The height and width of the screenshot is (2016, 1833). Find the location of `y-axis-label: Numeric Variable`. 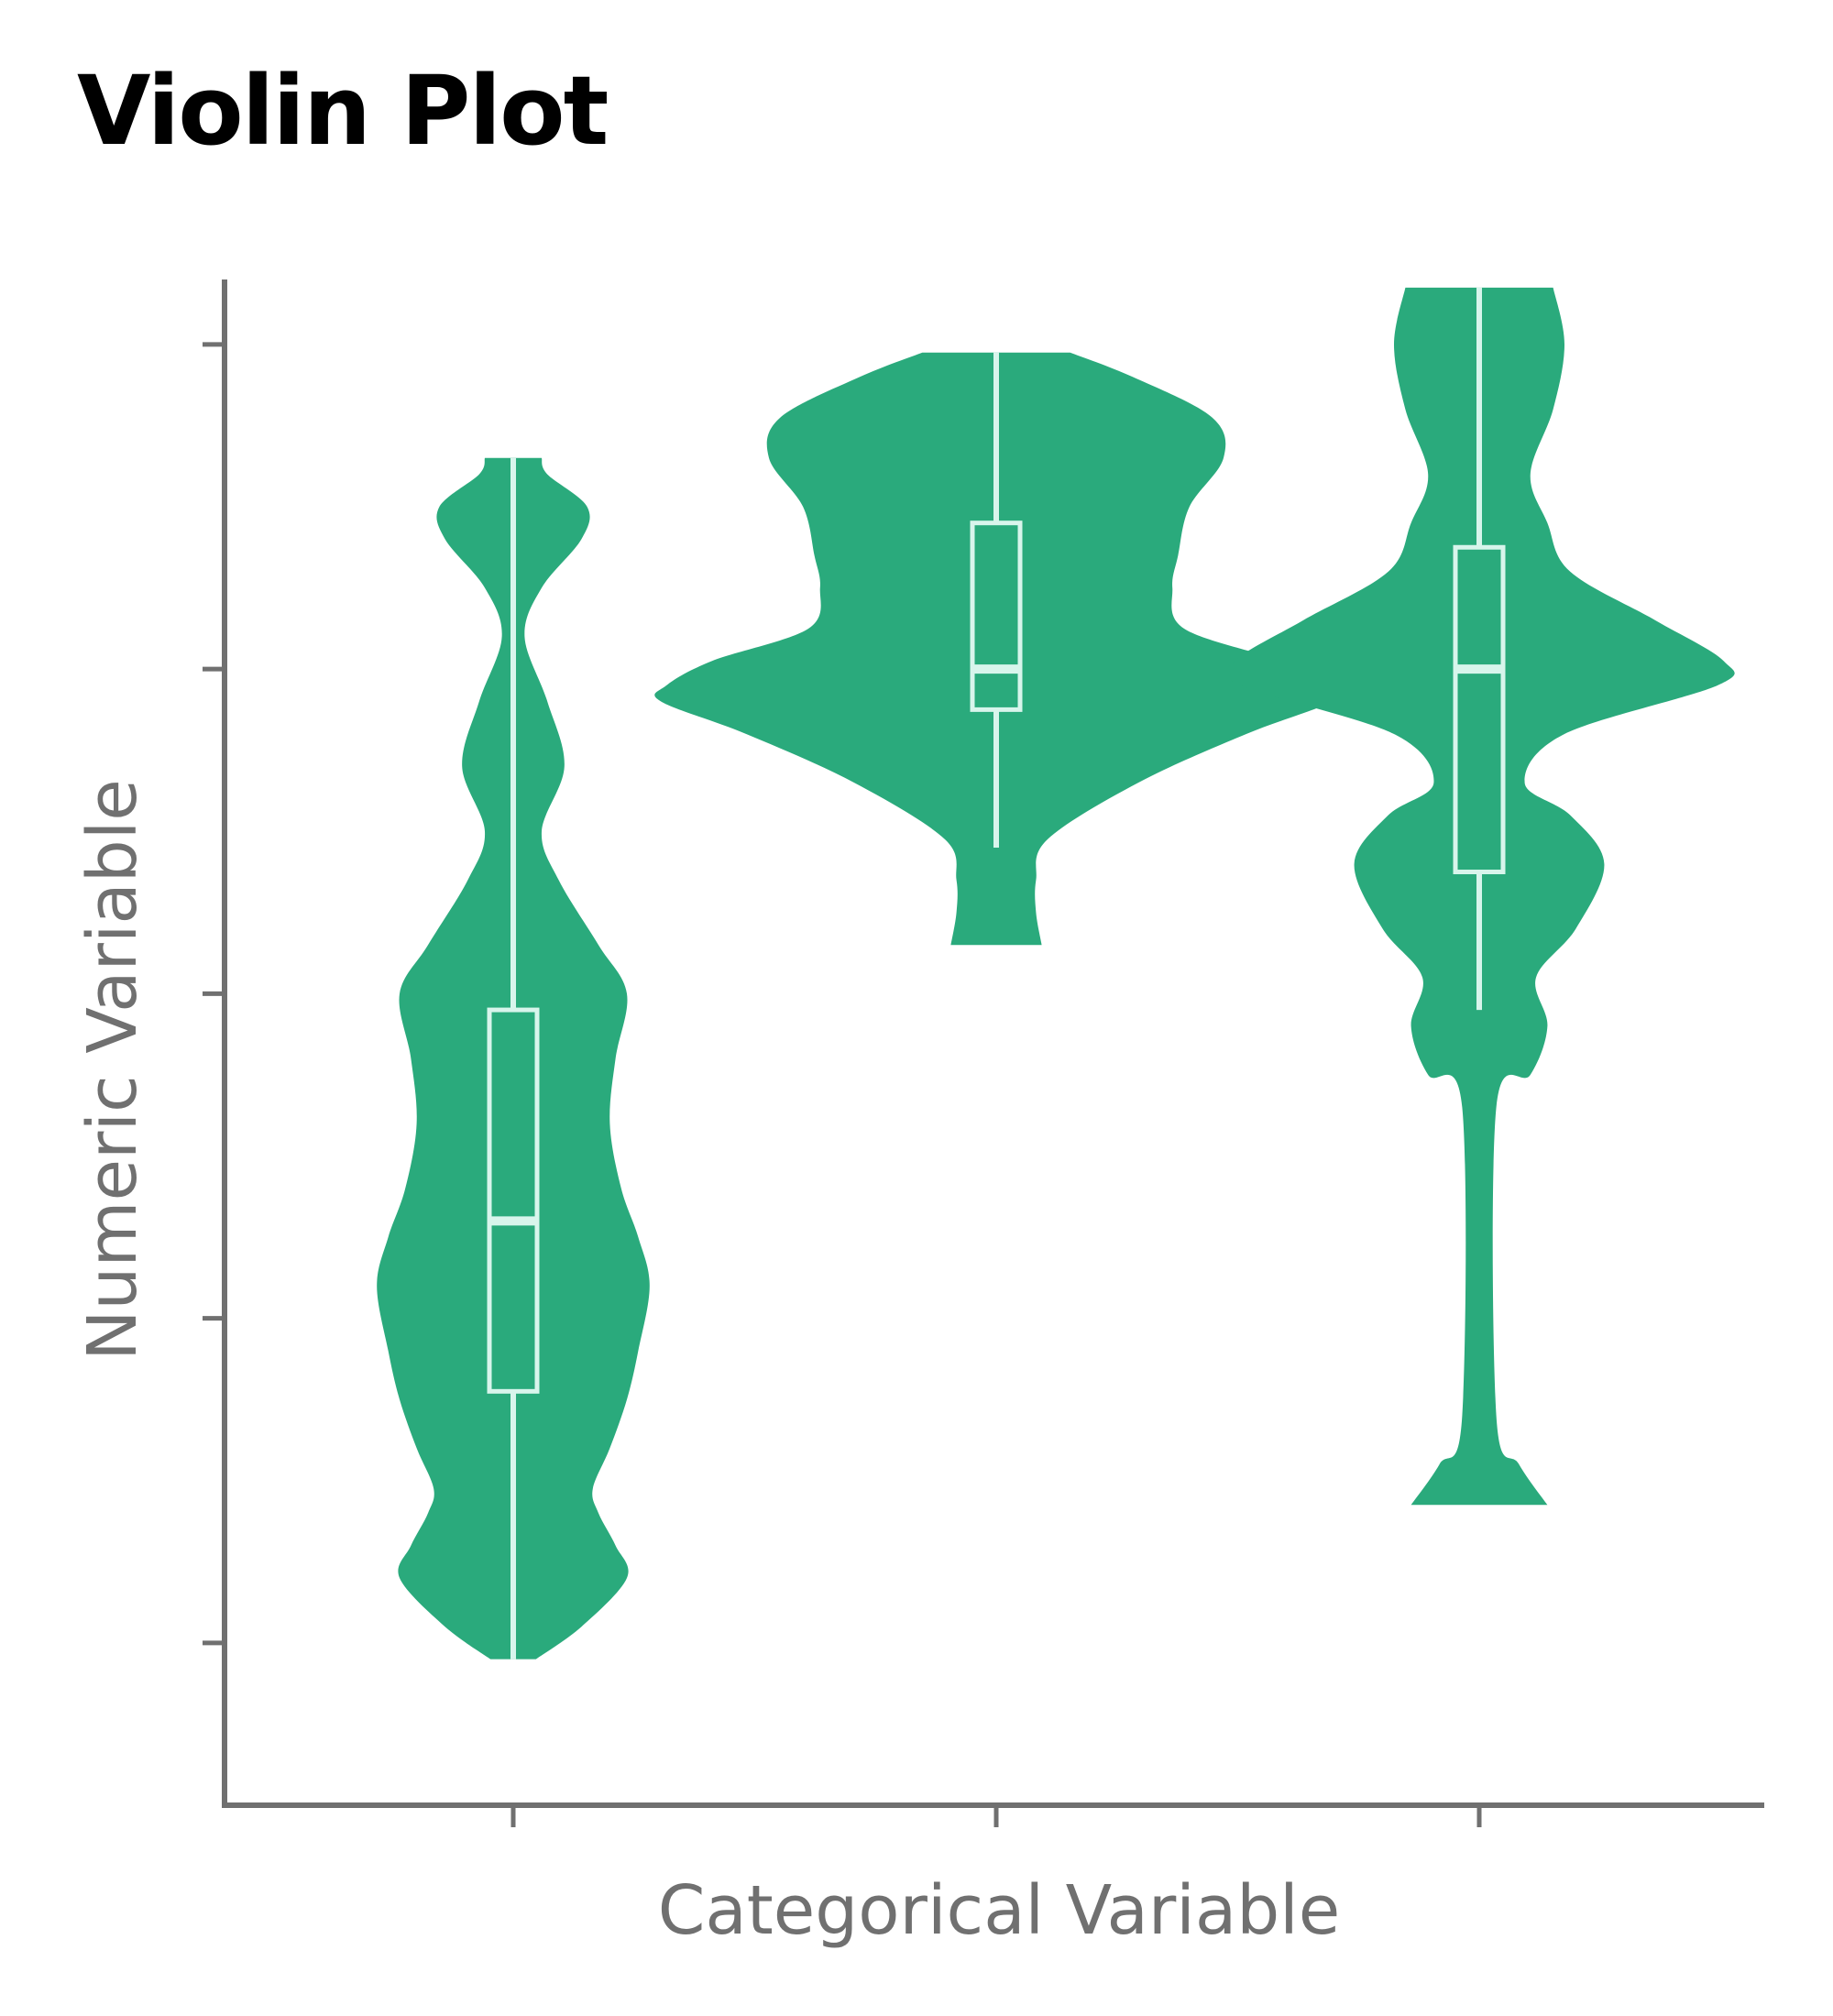

y-axis-label: Numeric Variable is located at coordinates (112, 1070).